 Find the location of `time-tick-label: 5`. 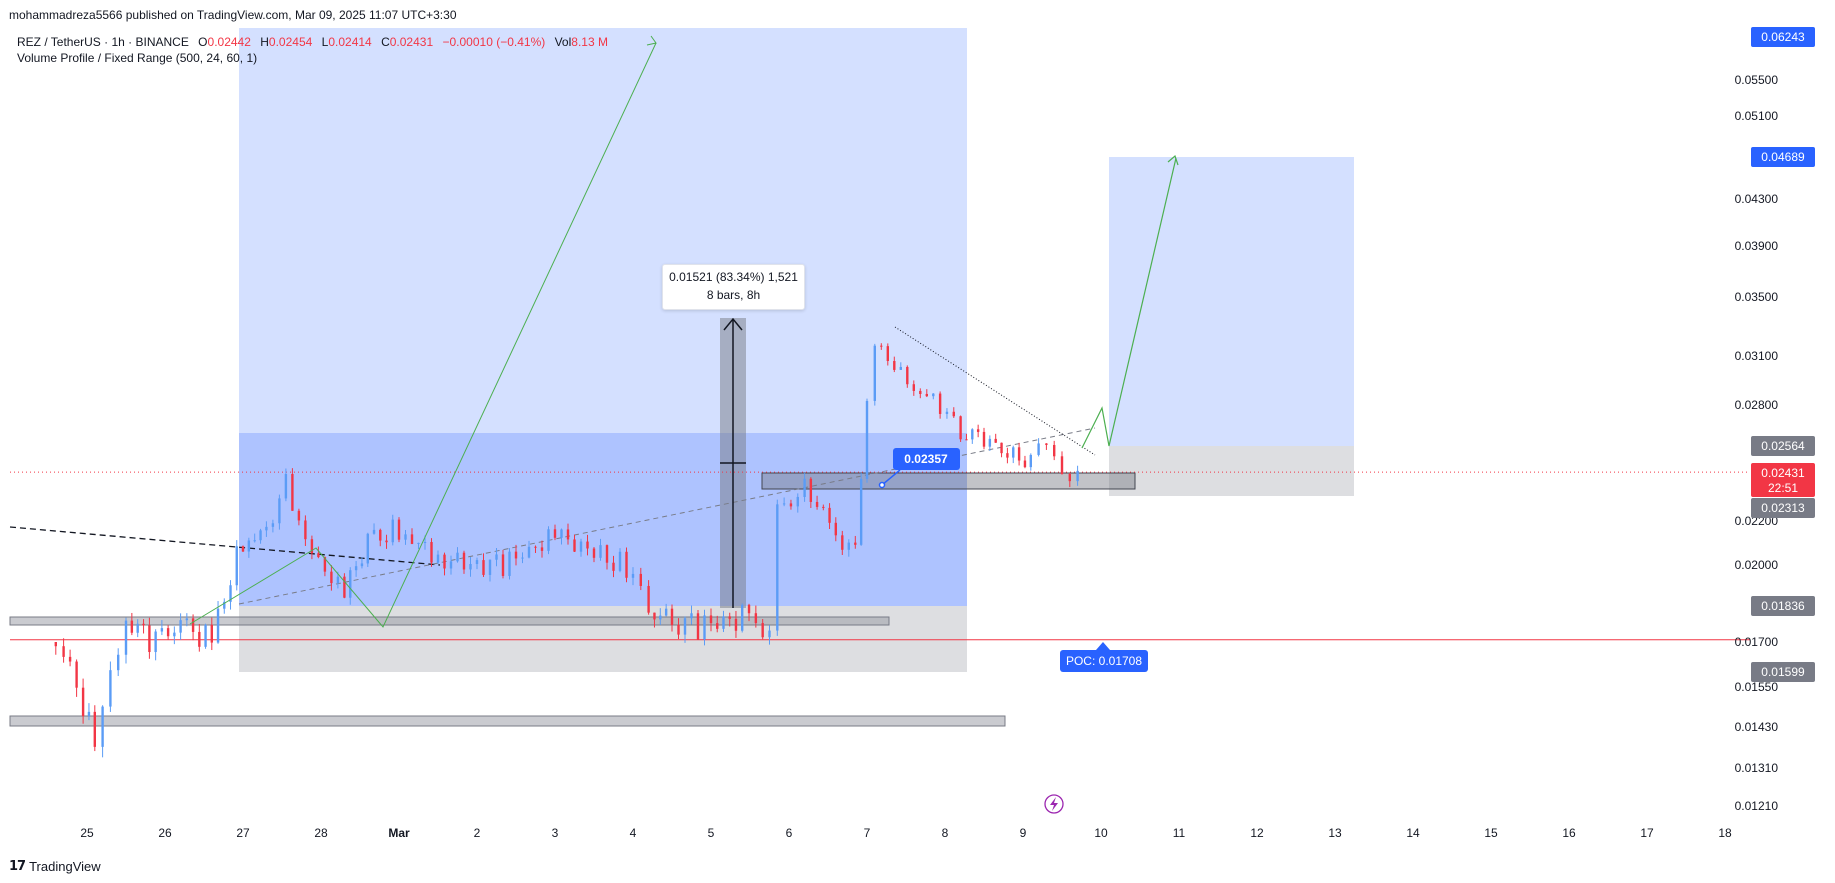

time-tick-label: 5 is located at coordinates (711, 833).